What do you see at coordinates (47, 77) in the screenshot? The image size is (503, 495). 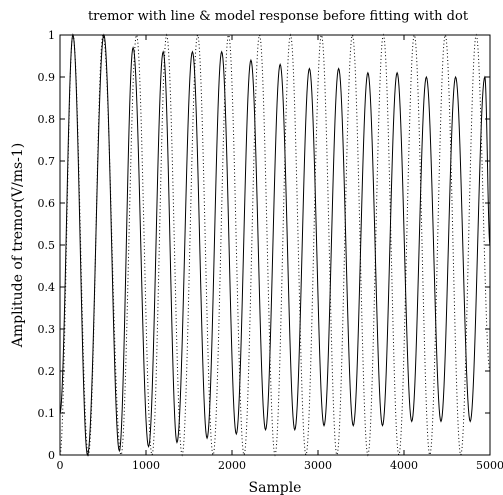 I see `y-tick-label: 0.9` at bounding box center [47, 77].